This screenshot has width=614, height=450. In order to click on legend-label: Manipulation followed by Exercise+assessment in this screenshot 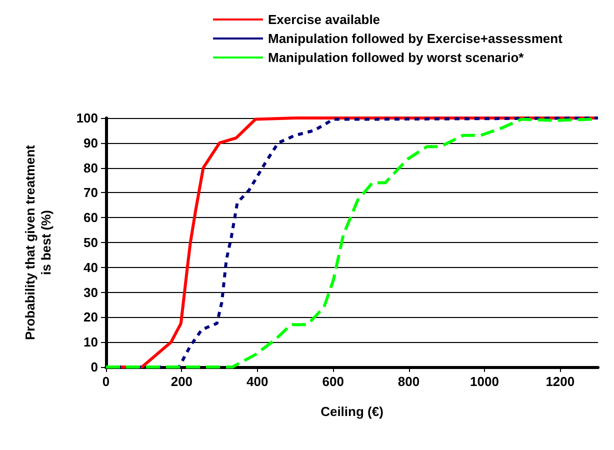, I will do `click(416, 38)`.